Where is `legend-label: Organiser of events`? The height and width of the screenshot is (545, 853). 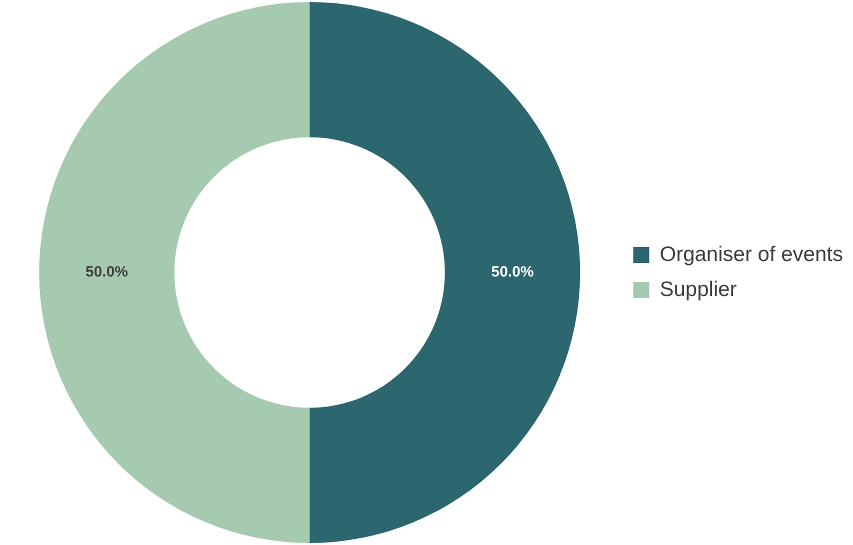
legend-label: Organiser of events is located at coordinates (752, 254).